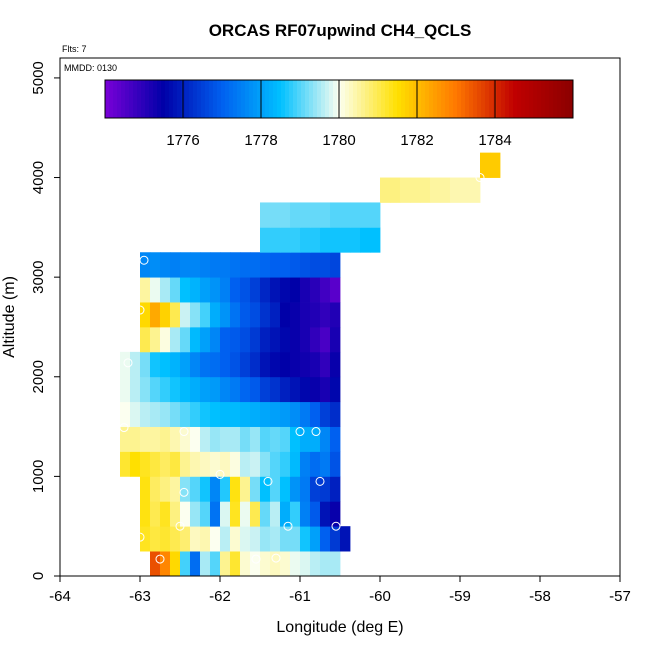 Image resolution: width=650 pixels, height=650 pixels. I want to click on y-tick-label: 3000, so click(38, 276).